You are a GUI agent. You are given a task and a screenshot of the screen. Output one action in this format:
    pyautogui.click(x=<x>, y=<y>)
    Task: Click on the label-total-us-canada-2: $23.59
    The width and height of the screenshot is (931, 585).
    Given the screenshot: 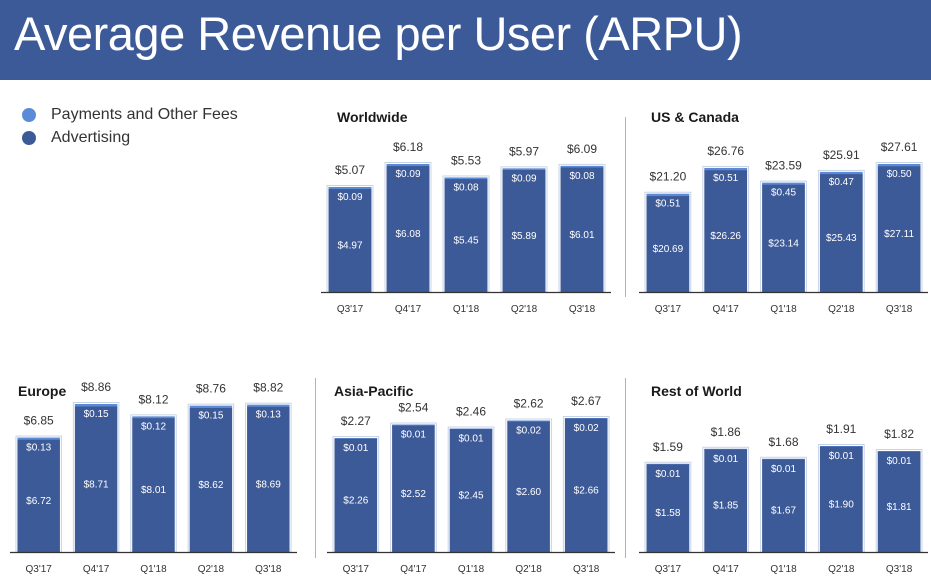 What is the action you would take?
    pyautogui.click(x=783, y=166)
    